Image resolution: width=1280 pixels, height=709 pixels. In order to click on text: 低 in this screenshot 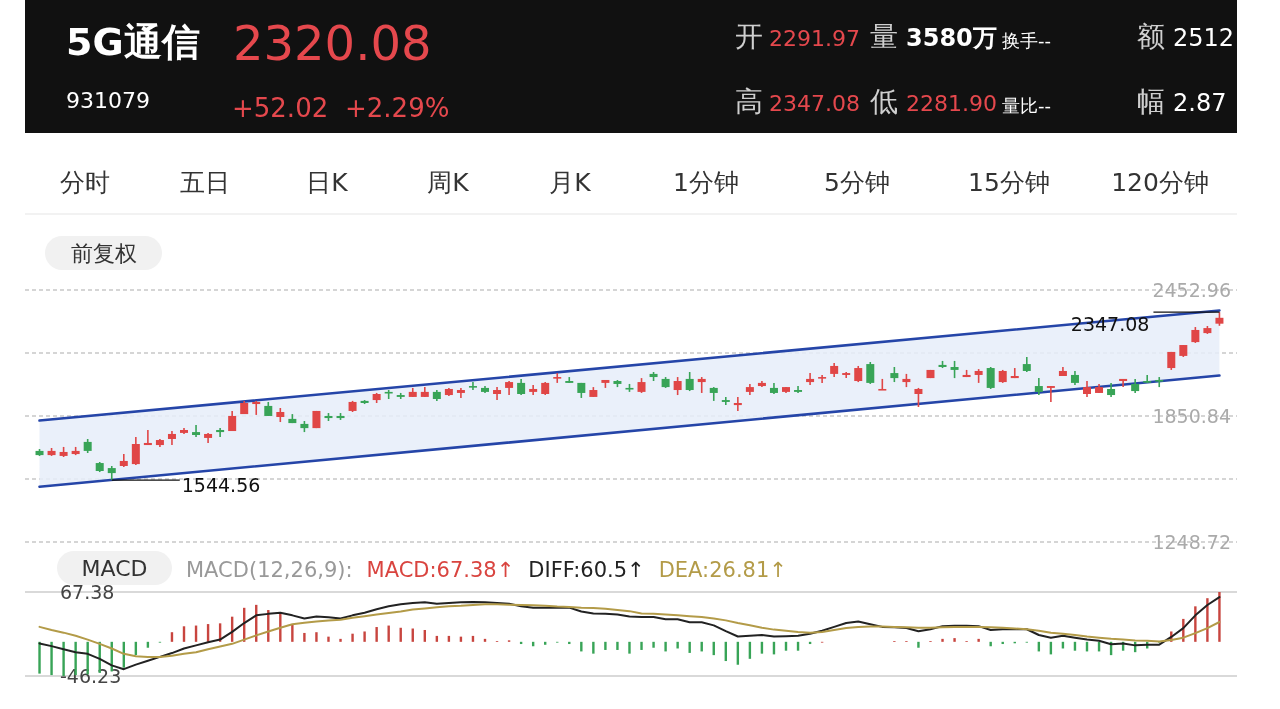, I will do `click(884, 101)`.